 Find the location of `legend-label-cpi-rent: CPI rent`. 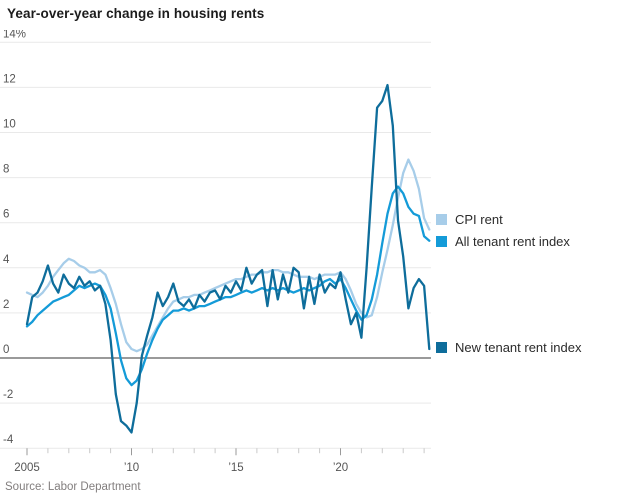

legend-label-cpi-rent: CPI rent is located at coordinates (479, 219).